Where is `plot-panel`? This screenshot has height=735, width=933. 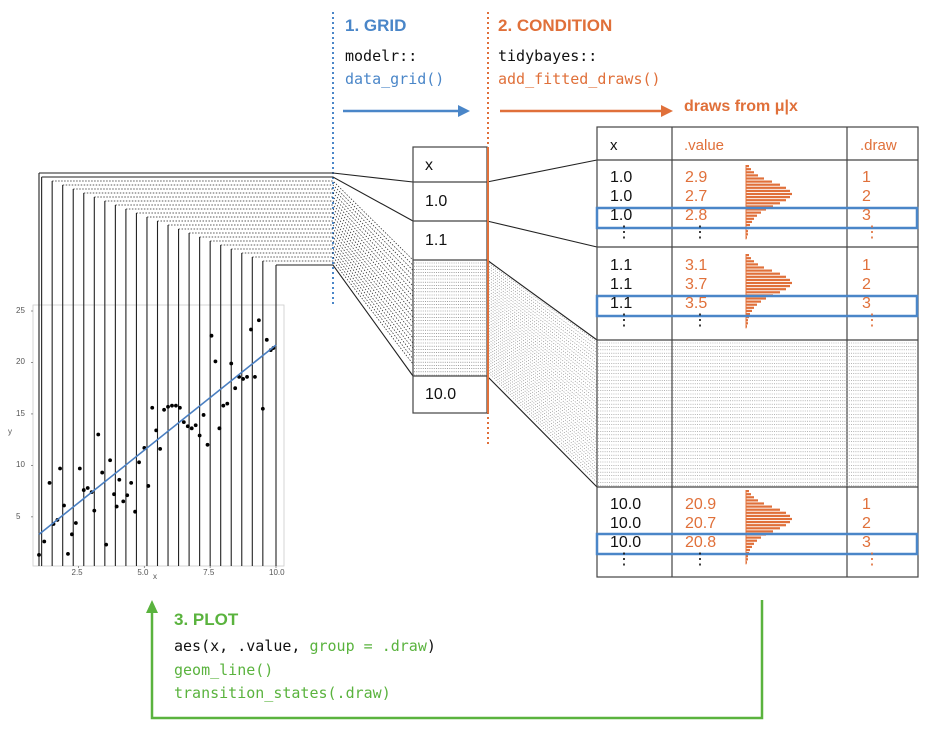
plot-panel is located at coordinates (158, 435).